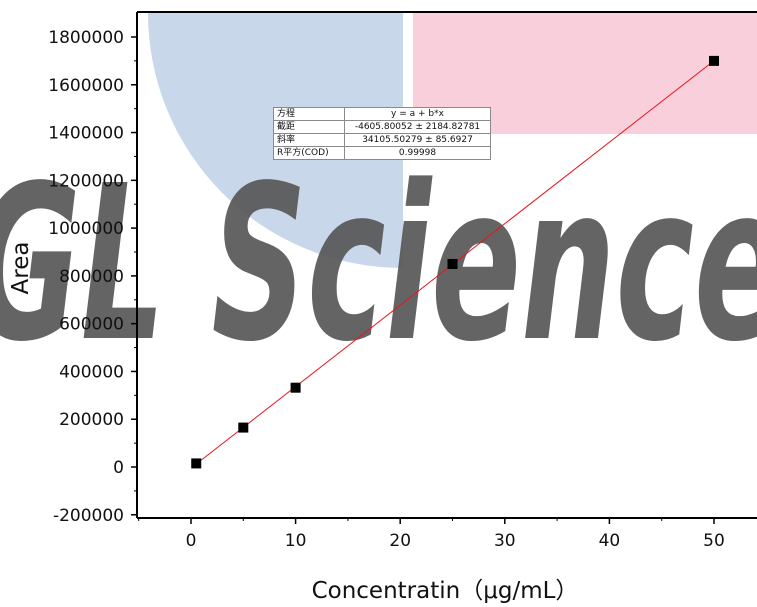  What do you see at coordinates (417, 127) in the screenshot?
I see `fit-row-value: -4605.80052 ± 2184.82781` at bounding box center [417, 127].